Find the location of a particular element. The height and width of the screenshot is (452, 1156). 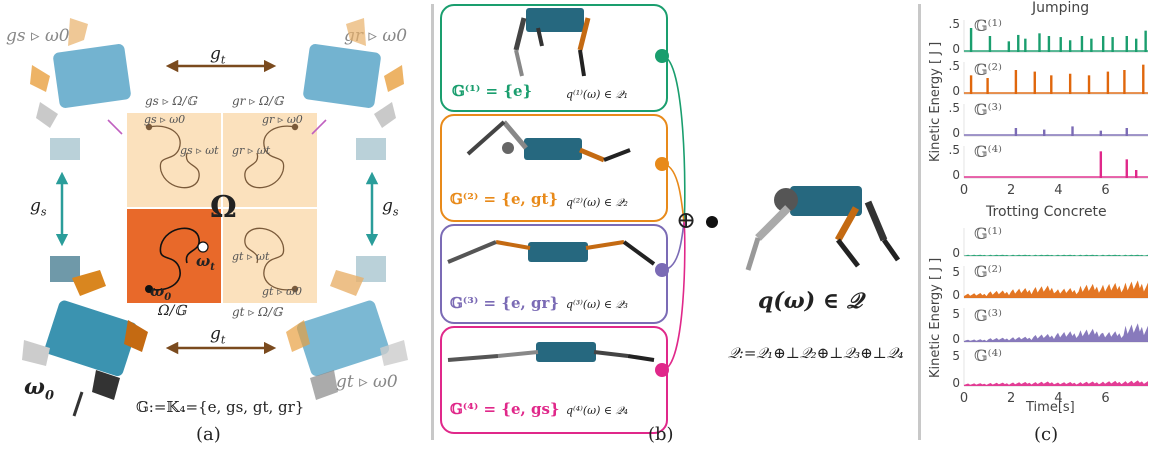

group-definition: 𝔾:=𝕂₄={e, gs, gt, gr} is located at coordinates (220, 407).